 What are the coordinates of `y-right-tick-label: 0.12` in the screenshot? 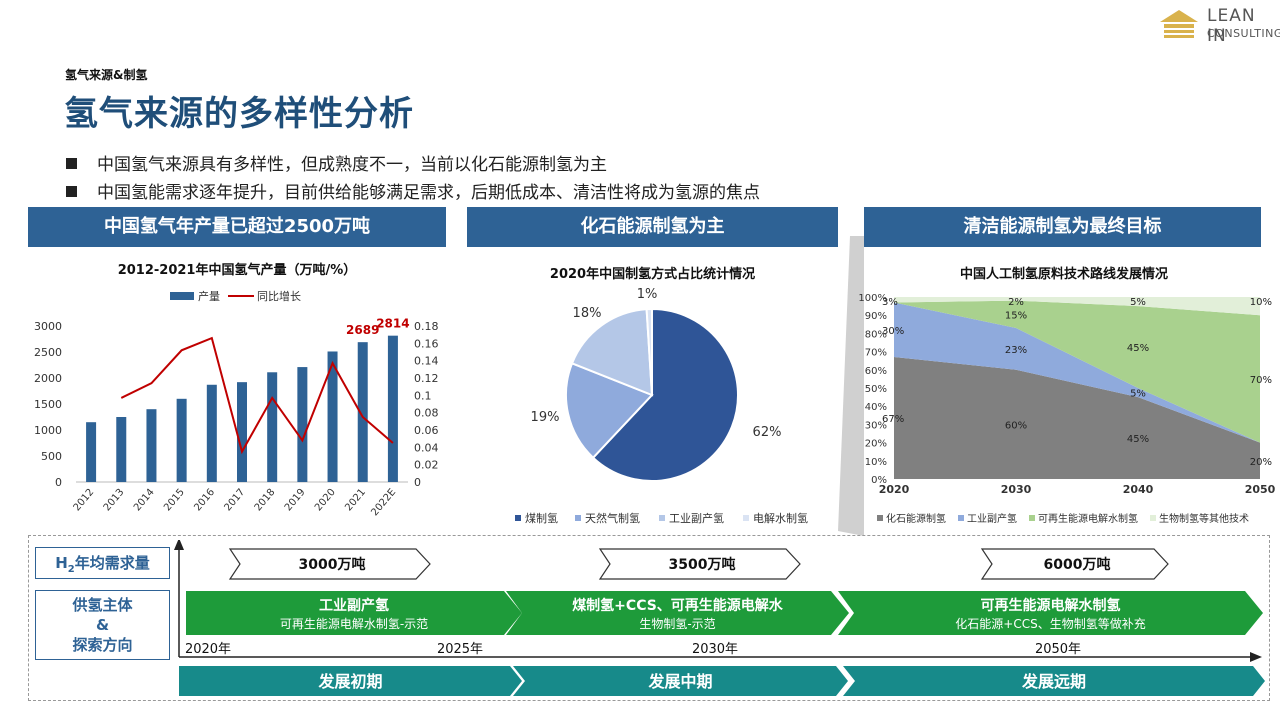 It's located at (426, 378).